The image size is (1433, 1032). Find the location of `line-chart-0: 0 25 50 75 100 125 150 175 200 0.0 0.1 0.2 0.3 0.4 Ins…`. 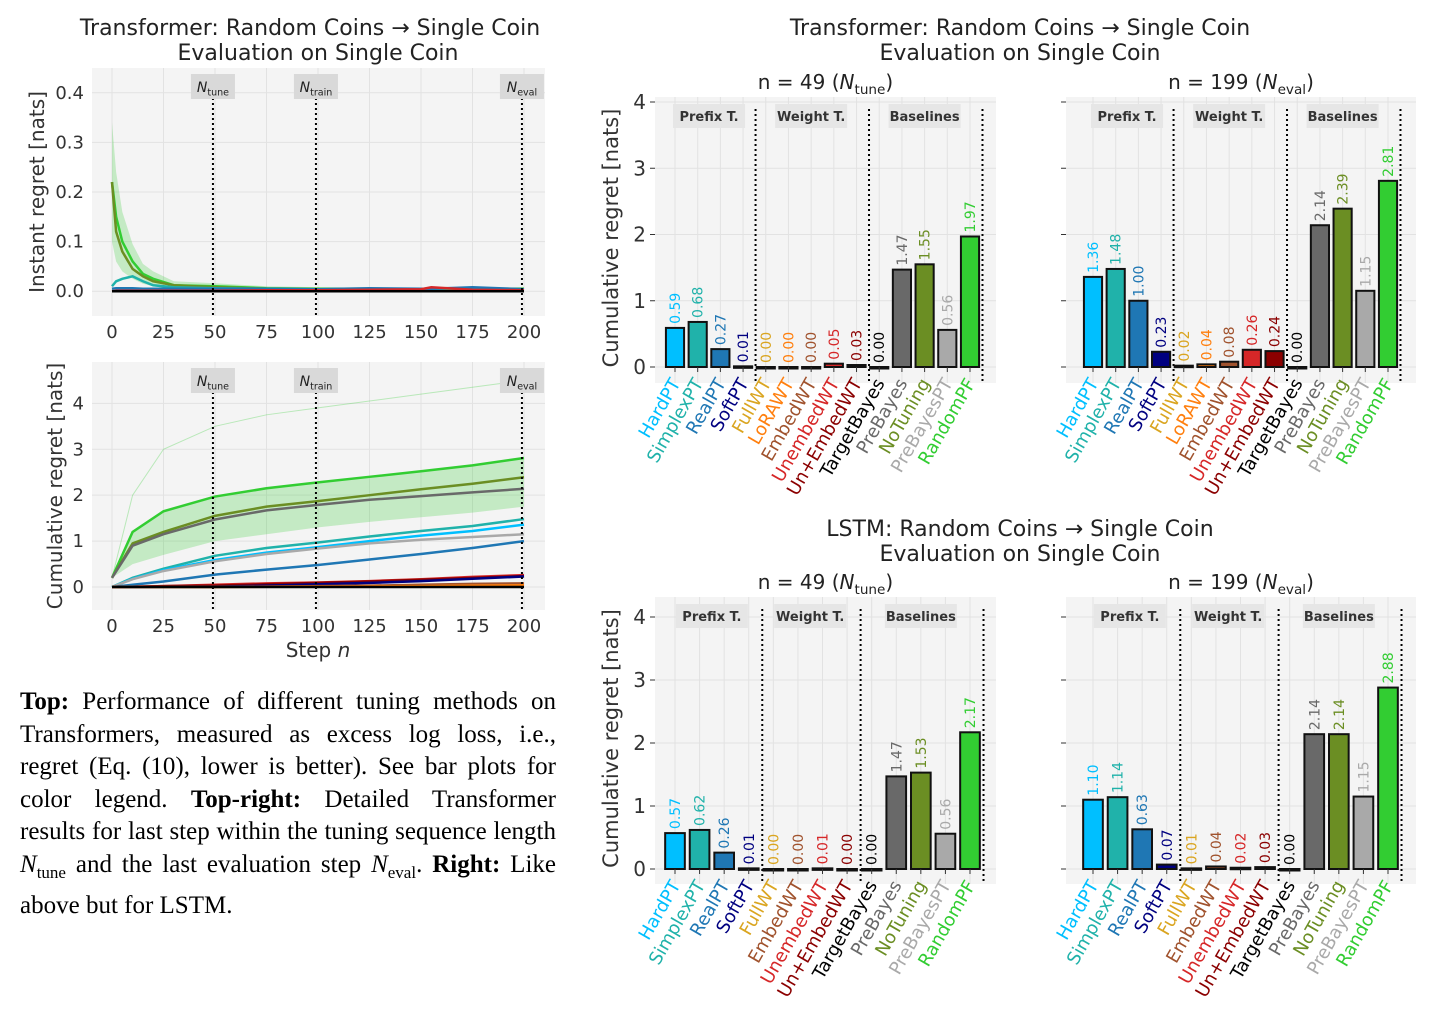

line-chart-0: 0 25 50 75 100 125 150 175 200 0.0 0.1 0.2 0.3 0.4 Ins… is located at coordinates (285, 205).